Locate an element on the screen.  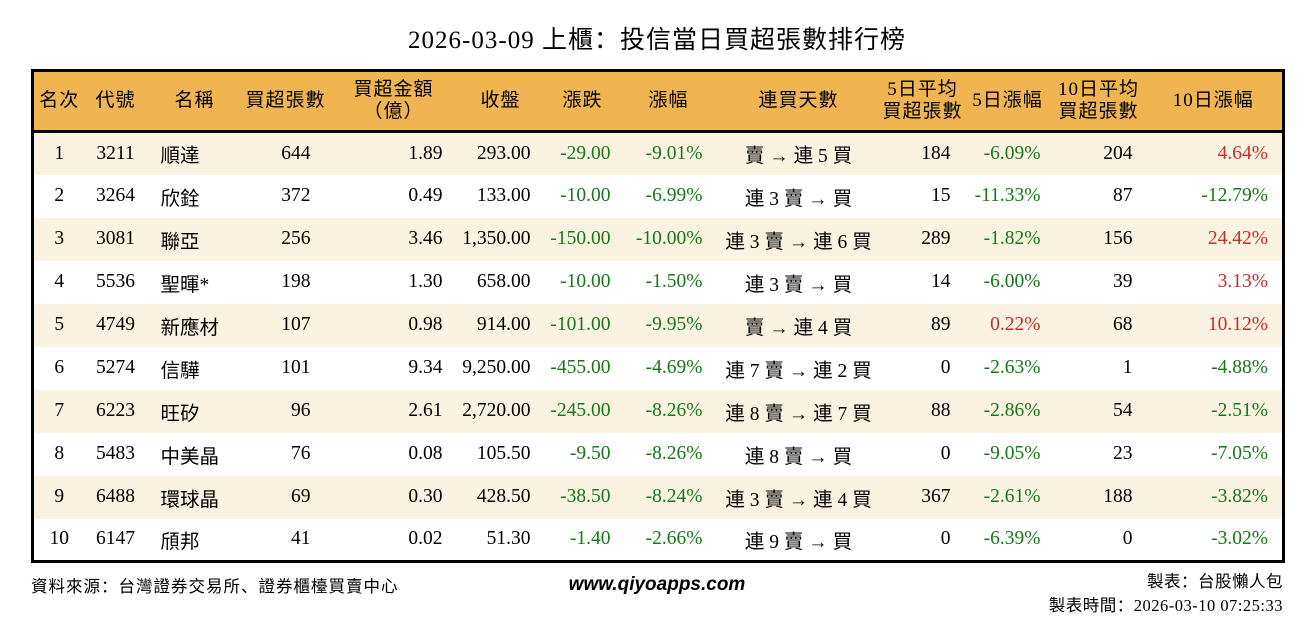
cell-change_pct: -4.69% is located at coordinates (674, 367).